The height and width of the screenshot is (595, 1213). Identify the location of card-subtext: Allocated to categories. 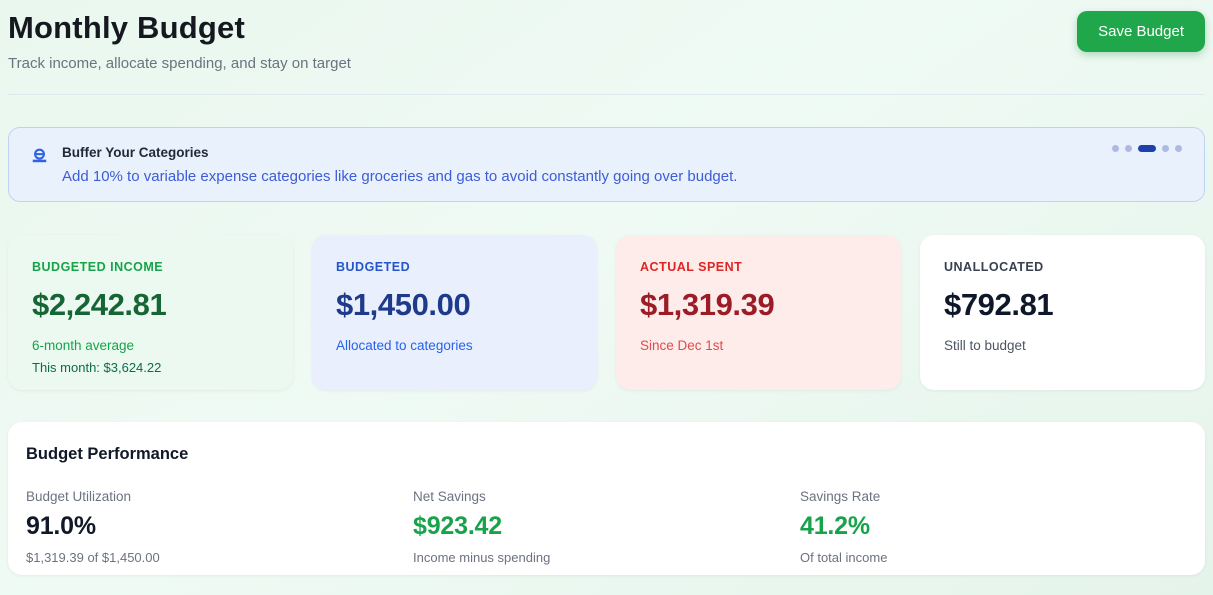
(404, 345).